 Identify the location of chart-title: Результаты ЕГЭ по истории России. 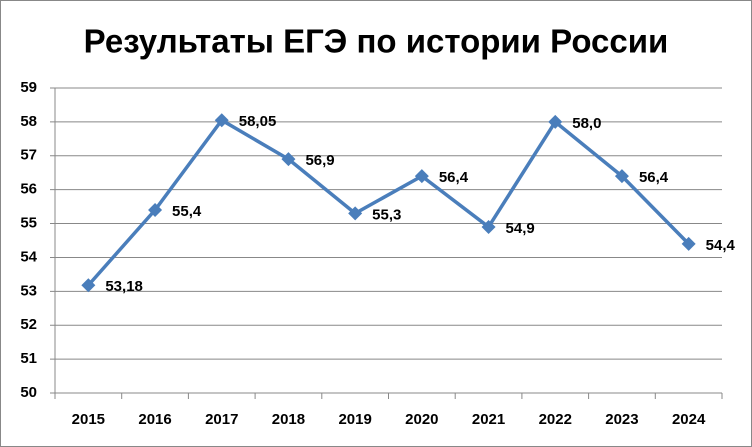
(376, 41).